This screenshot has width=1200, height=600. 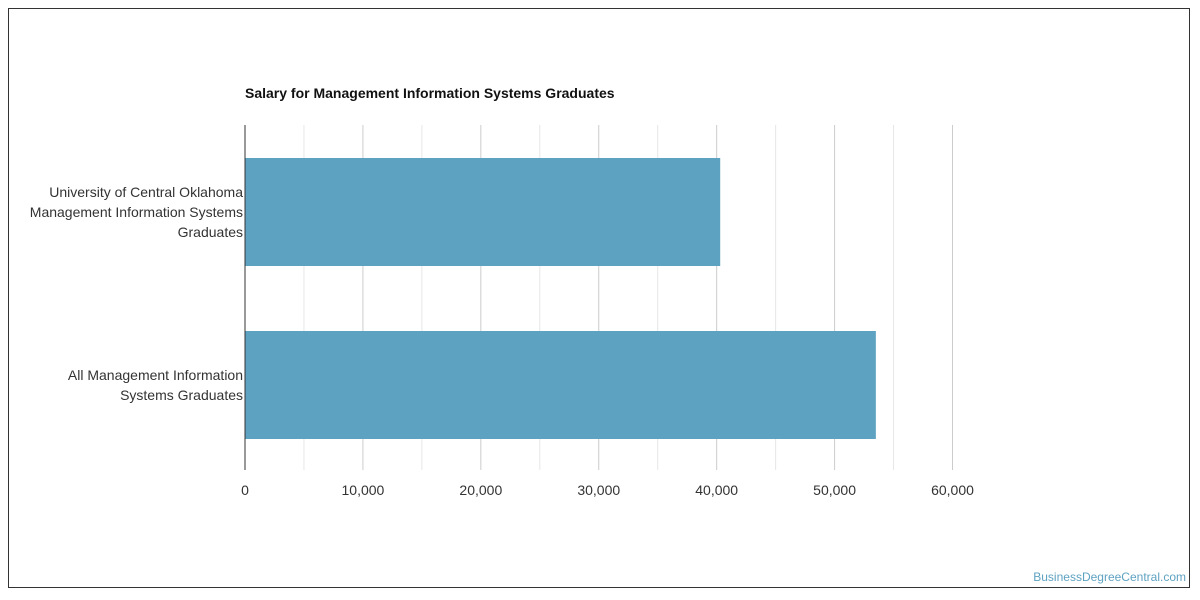 What do you see at coordinates (1109, 577) in the screenshot?
I see `watermark: BusinessDegreeCentral.com` at bounding box center [1109, 577].